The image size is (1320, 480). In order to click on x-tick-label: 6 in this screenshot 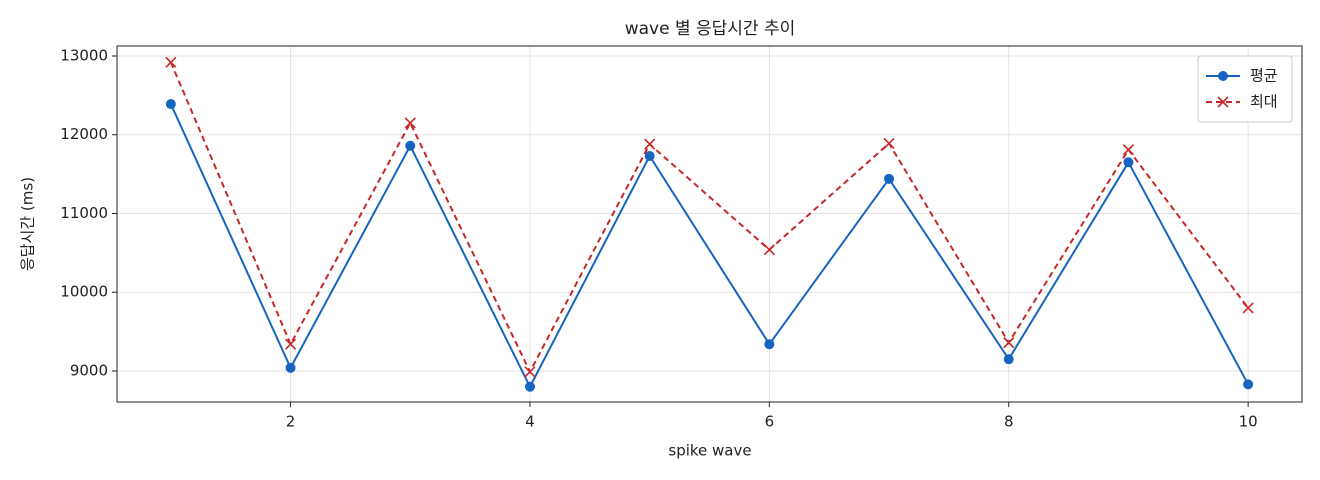, I will do `click(770, 422)`.